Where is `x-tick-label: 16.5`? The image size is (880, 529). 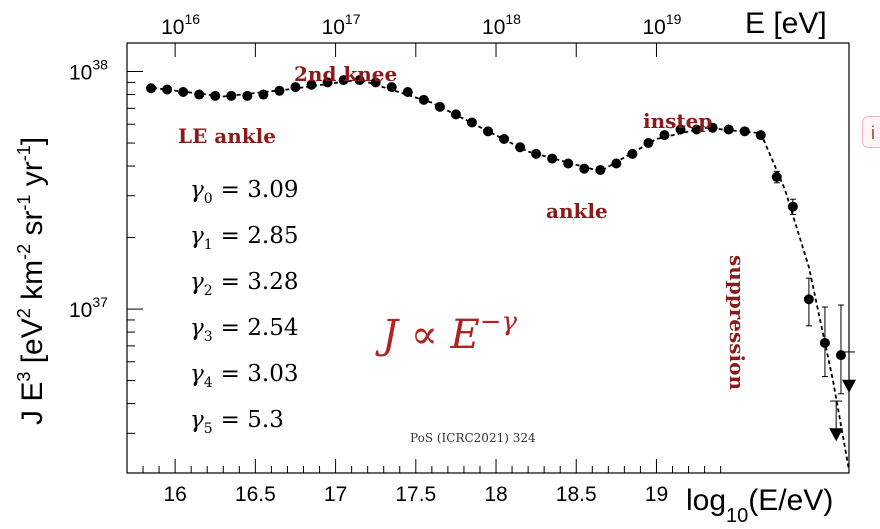
x-tick-label: 16.5 is located at coordinates (255, 494).